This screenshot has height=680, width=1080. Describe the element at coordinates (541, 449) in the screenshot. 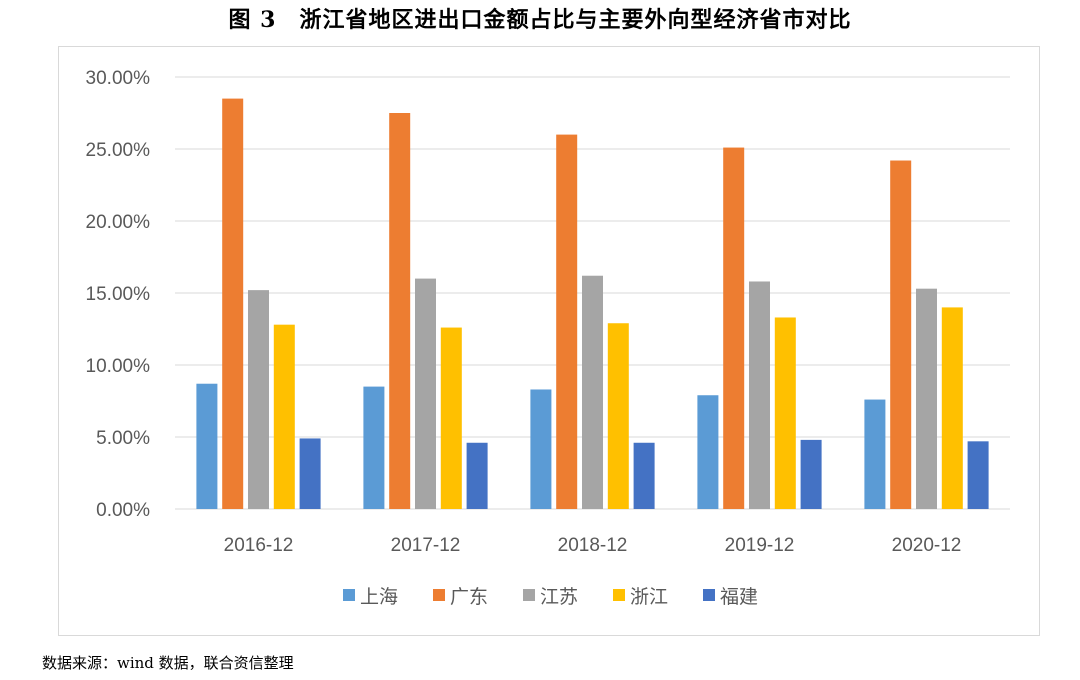

I see `bar-上海-2018-12` at that location.